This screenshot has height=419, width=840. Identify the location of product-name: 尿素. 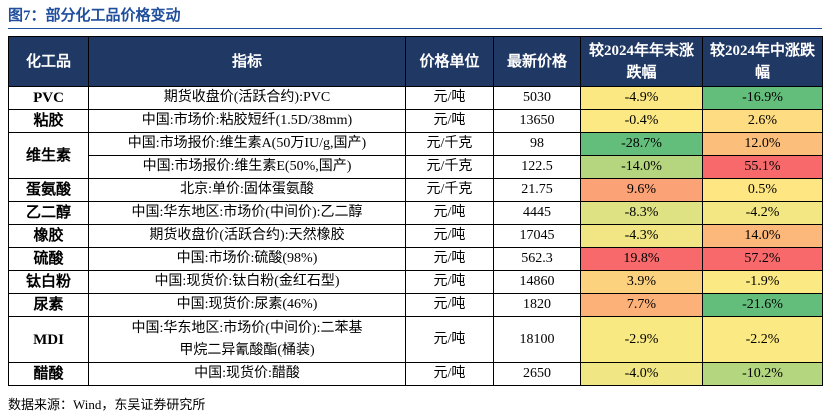
(48, 305).